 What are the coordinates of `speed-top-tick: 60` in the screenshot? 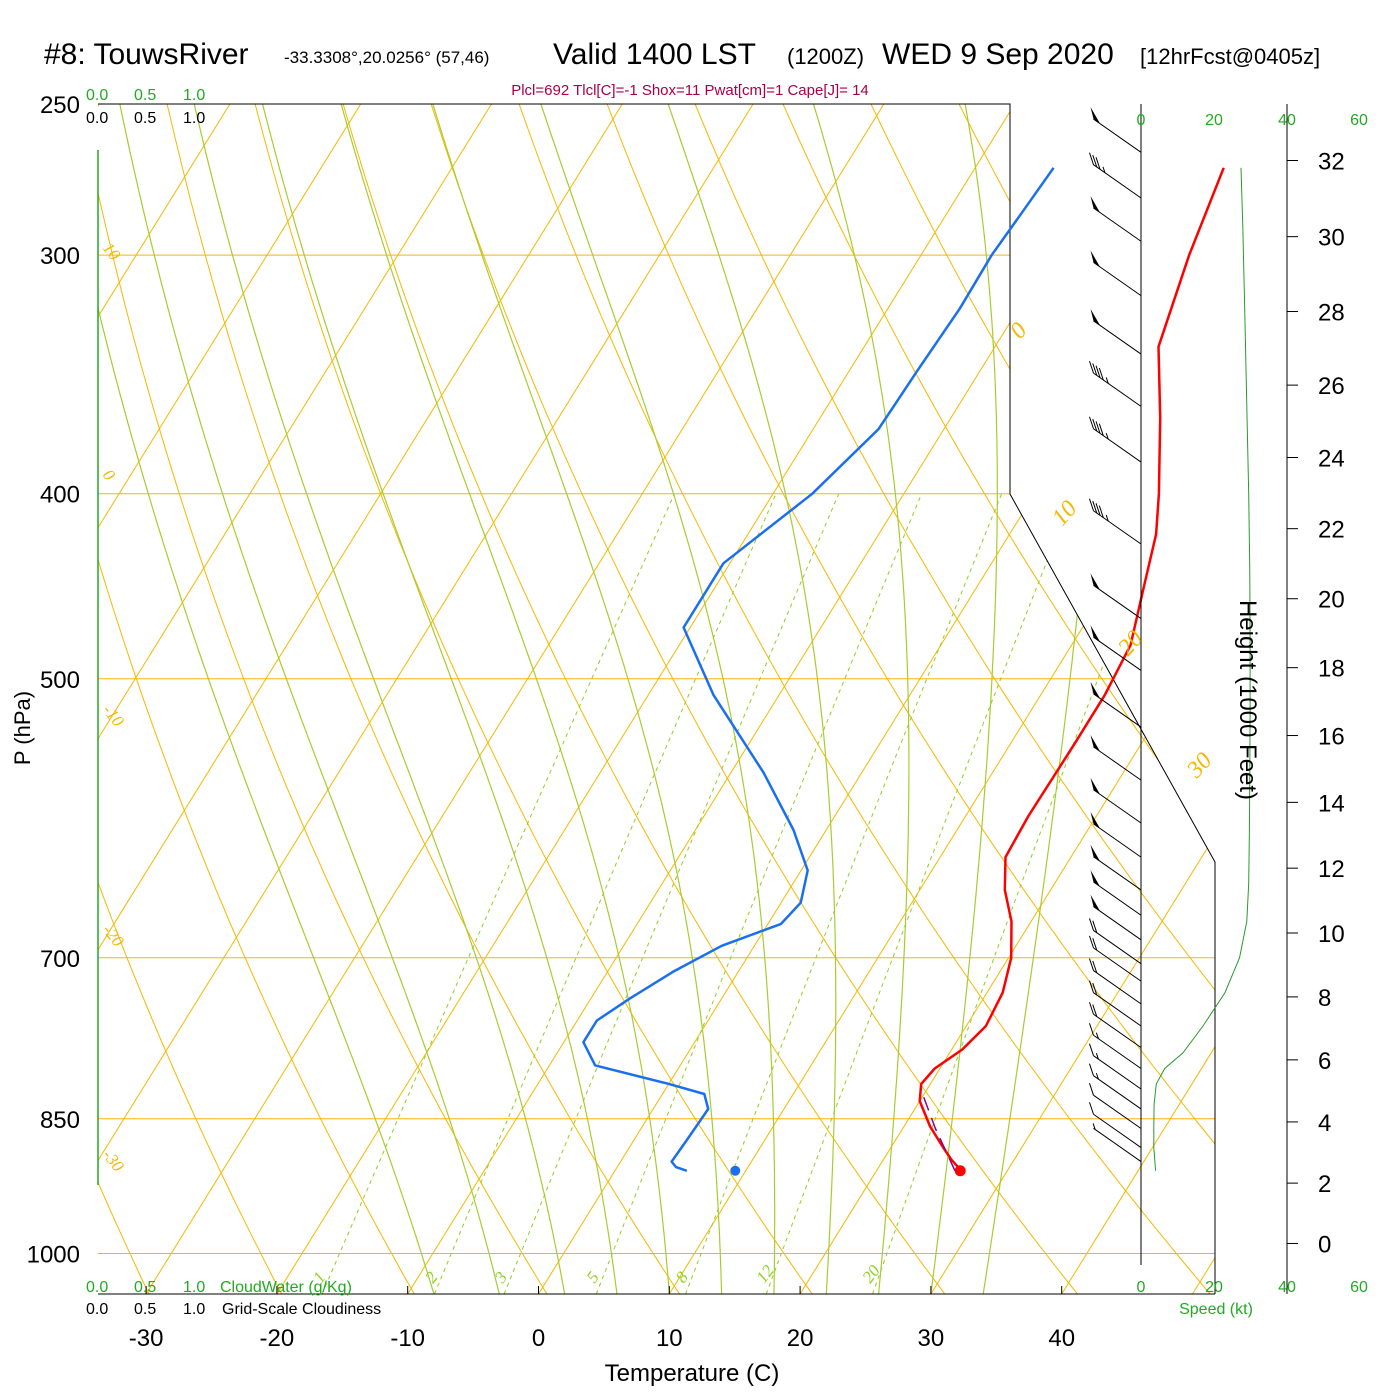 It's located at (1359, 120).